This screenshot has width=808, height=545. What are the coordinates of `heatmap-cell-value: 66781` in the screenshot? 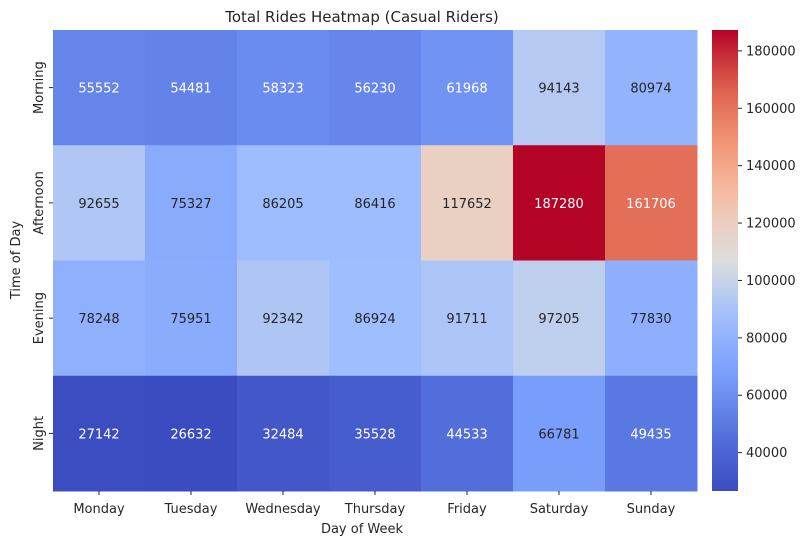 It's located at (558, 434).